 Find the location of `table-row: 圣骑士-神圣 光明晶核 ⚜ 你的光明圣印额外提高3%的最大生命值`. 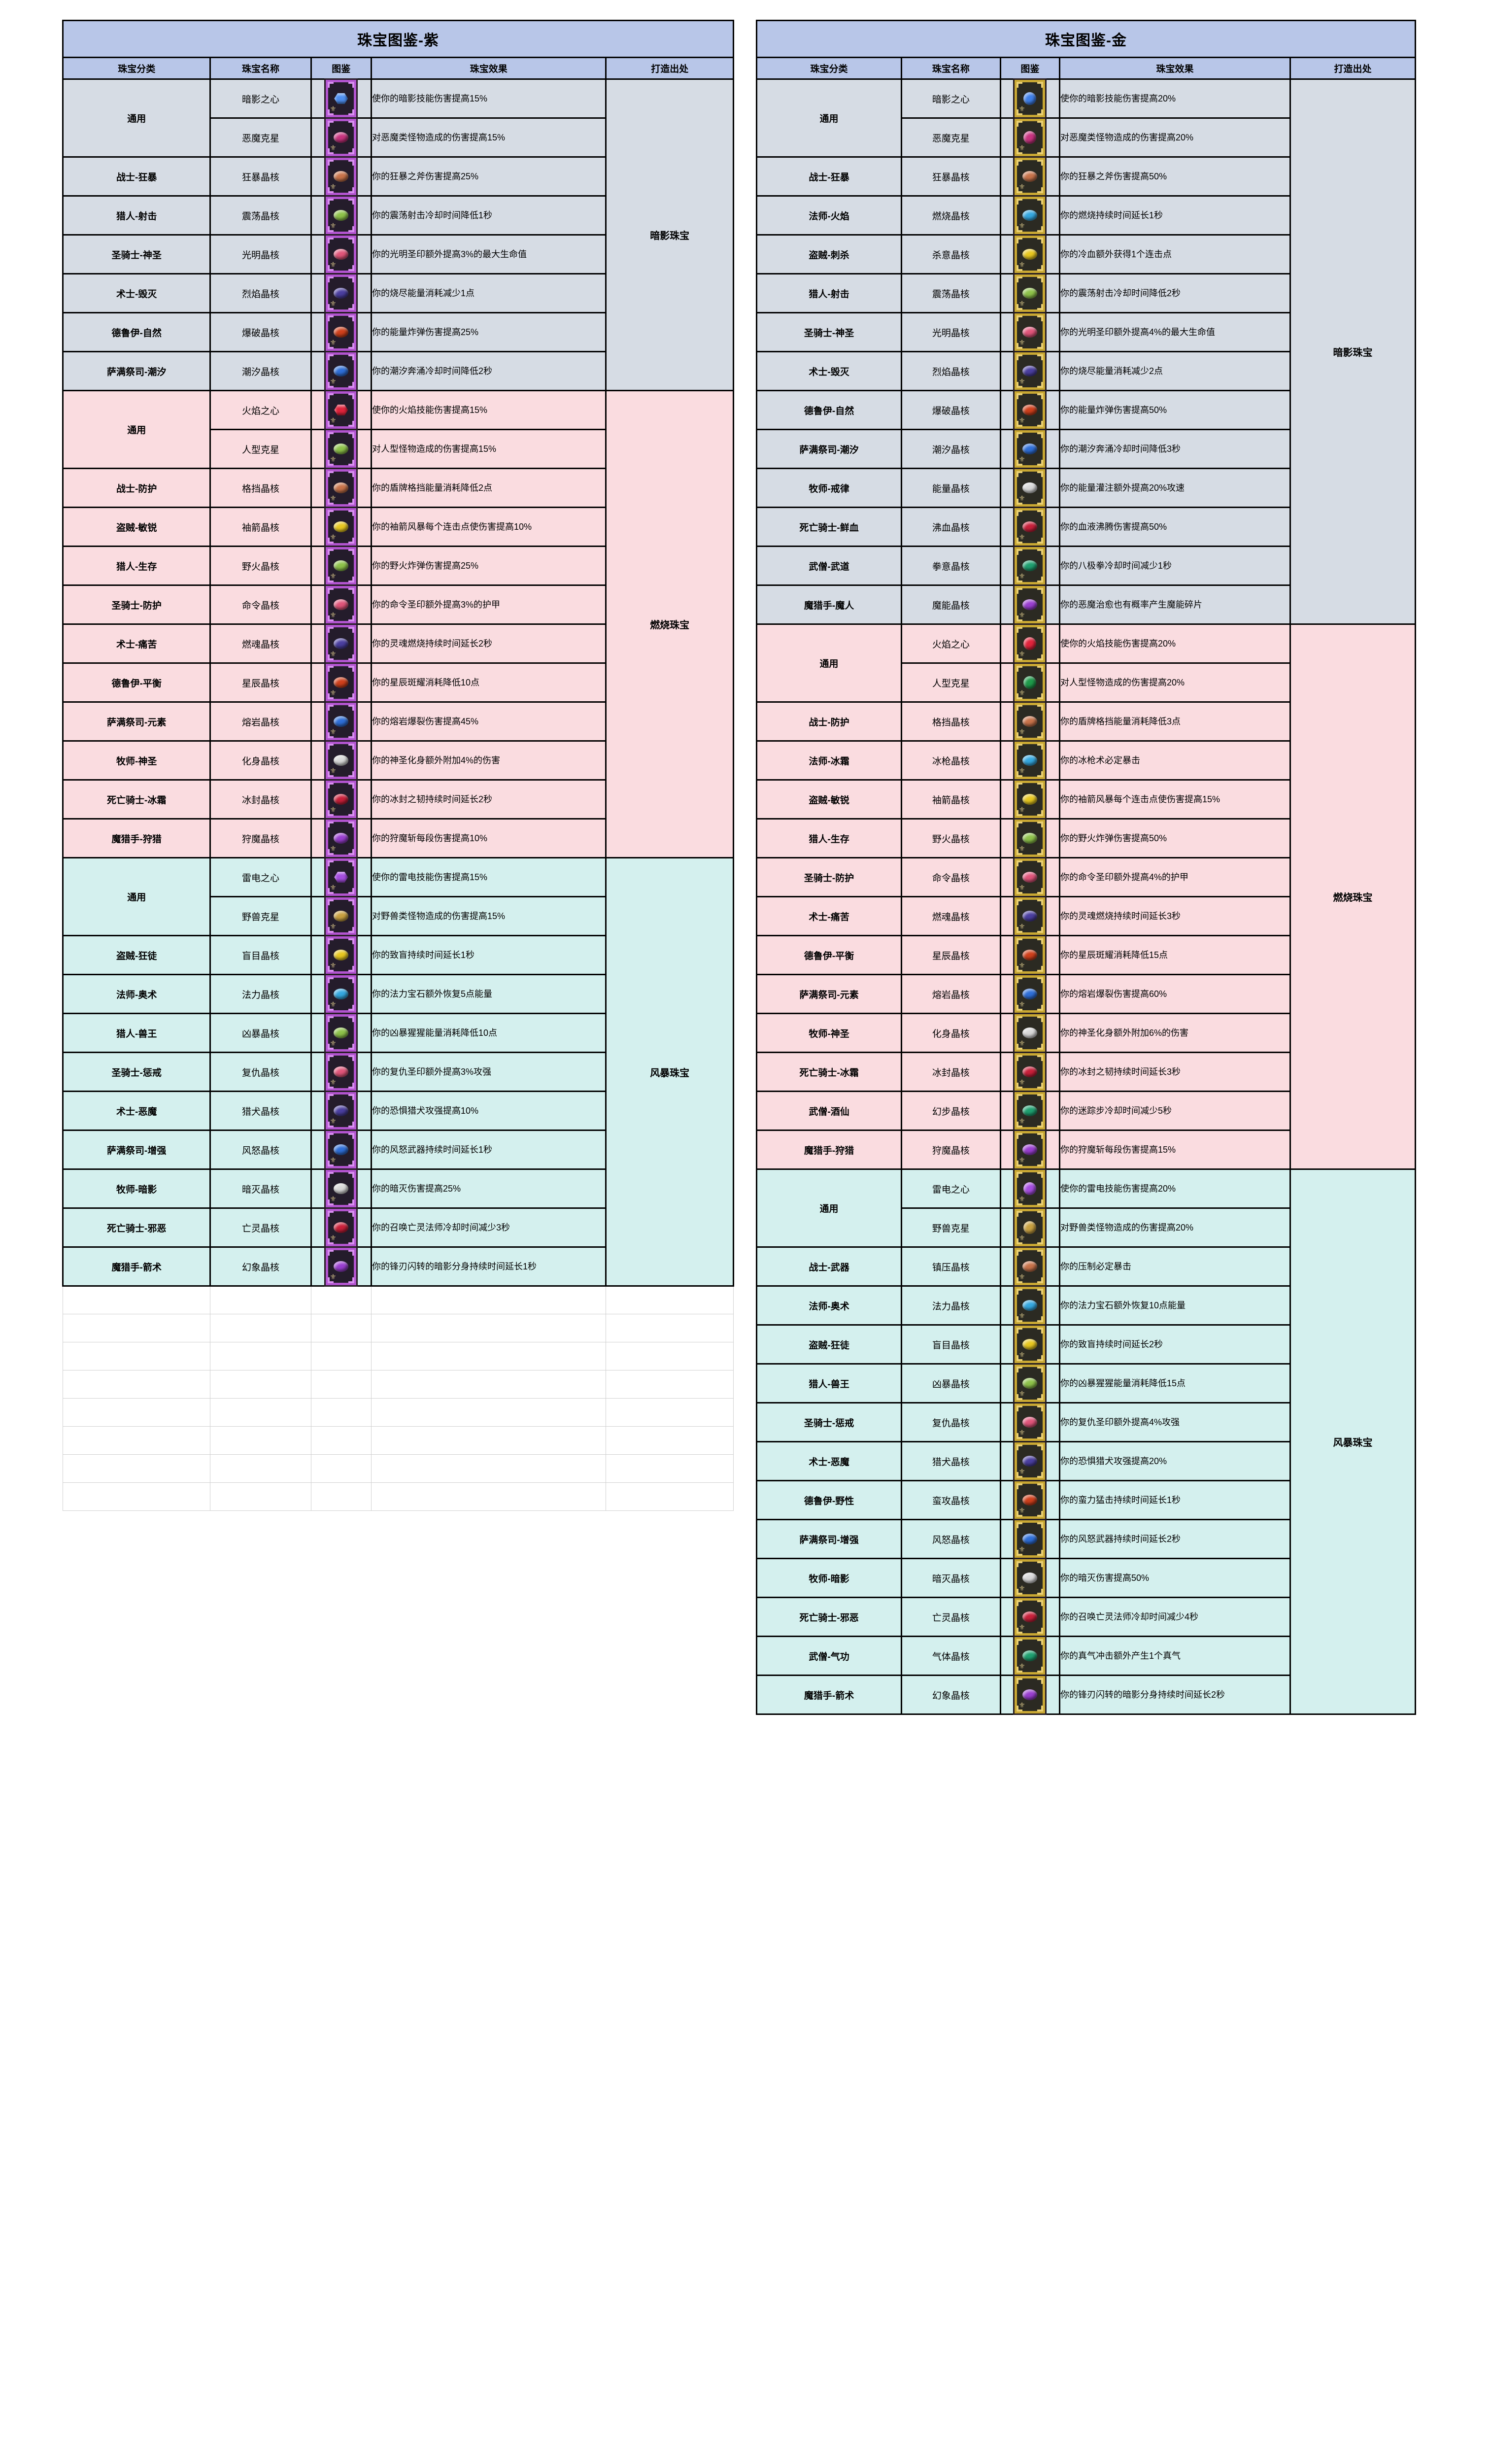

table-row: 圣骑士-神圣 光明晶核 ⚜ 你的光明圣印额外提高3%的最大生命值 is located at coordinates (398, 254).